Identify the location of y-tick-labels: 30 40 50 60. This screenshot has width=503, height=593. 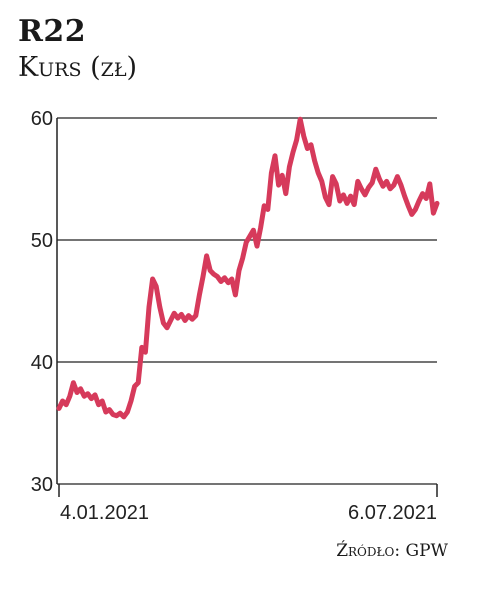
(42, 302).